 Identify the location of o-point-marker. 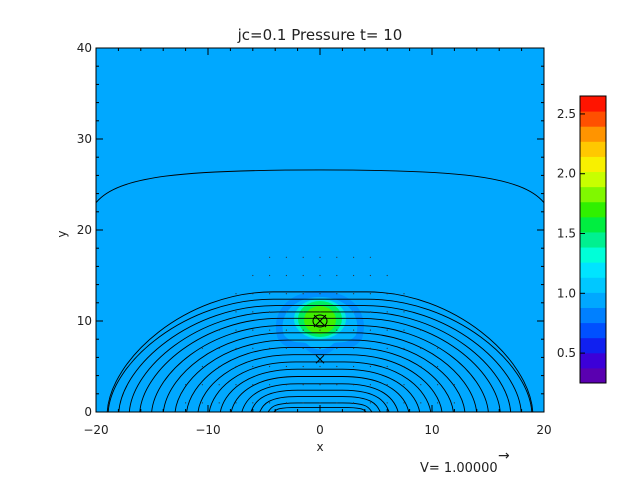
(320, 321).